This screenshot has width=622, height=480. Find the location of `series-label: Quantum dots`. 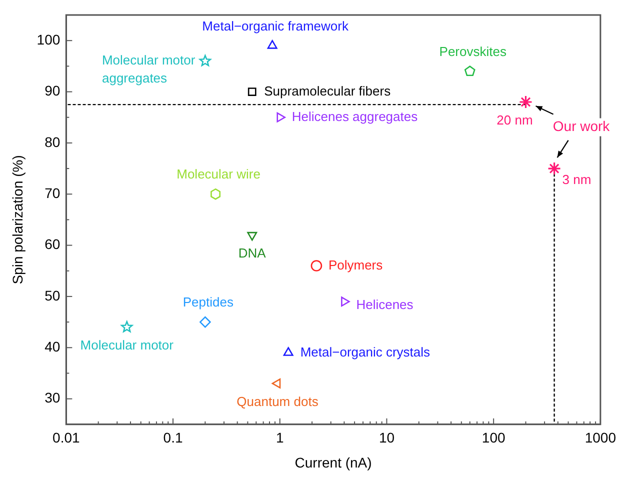

series-label: Quantum dots is located at coordinates (277, 402).